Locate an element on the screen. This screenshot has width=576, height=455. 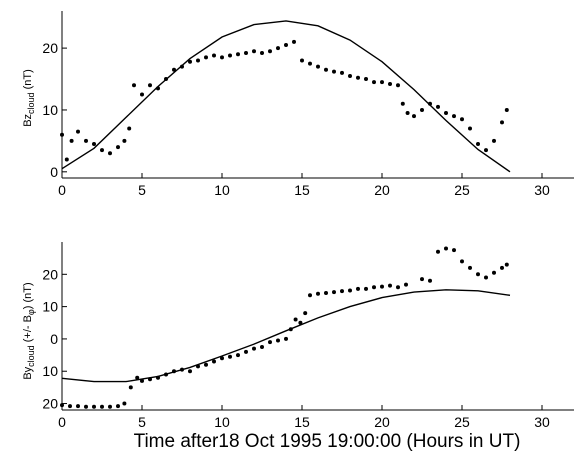
by-x-tick-label: 0 is located at coordinates (62, 422).